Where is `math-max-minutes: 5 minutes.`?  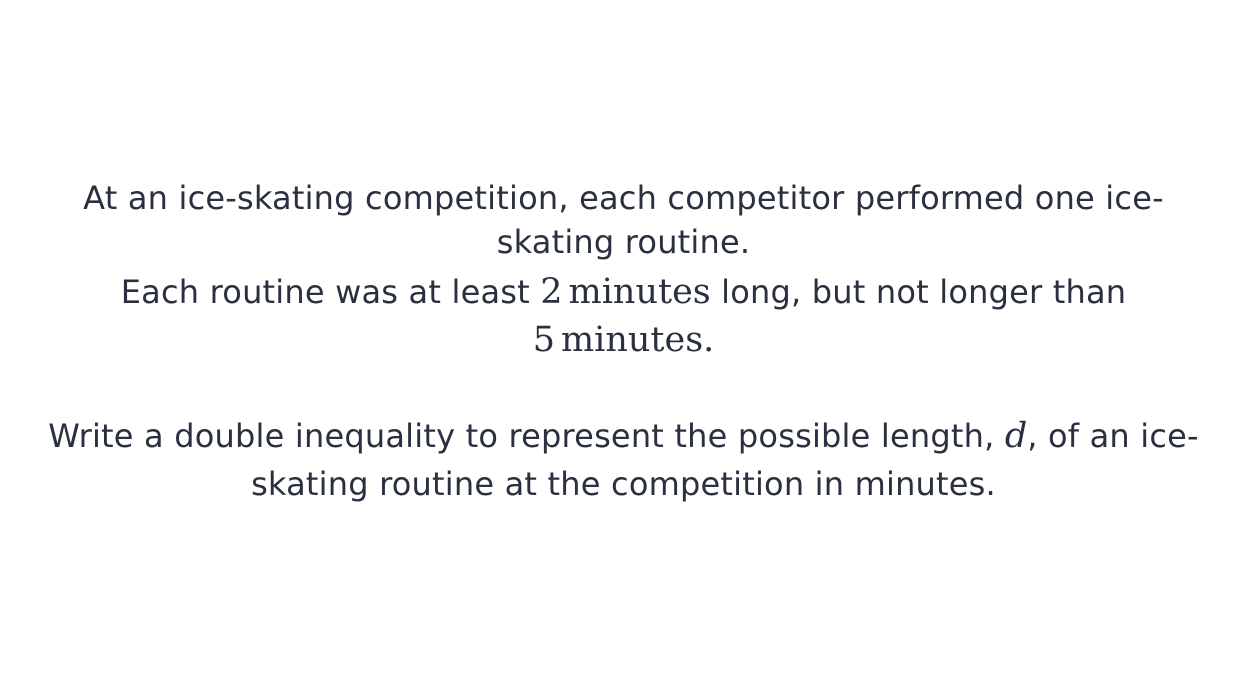 math-max-minutes: 5 minutes. is located at coordinates (624, 340).